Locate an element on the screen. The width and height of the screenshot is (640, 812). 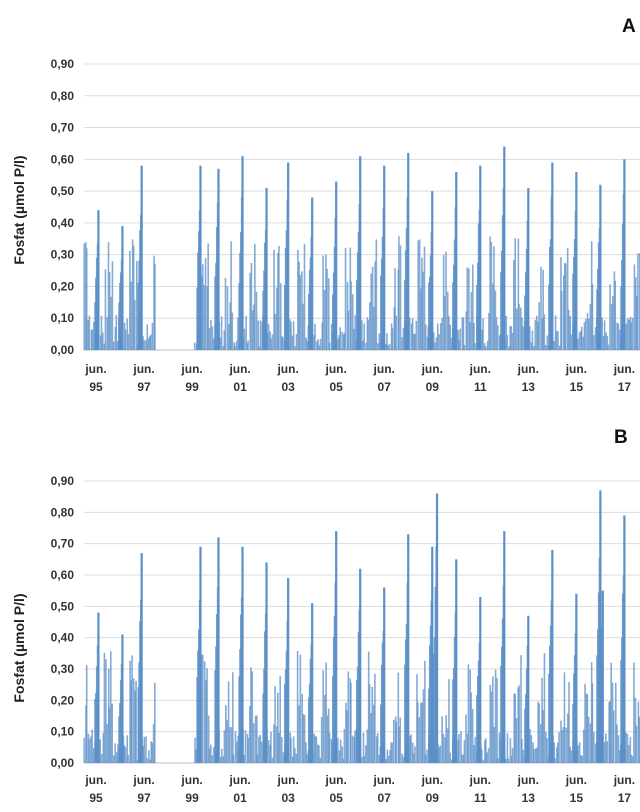
x-tick-label-year: 07 is located at coordinates (385, 387).